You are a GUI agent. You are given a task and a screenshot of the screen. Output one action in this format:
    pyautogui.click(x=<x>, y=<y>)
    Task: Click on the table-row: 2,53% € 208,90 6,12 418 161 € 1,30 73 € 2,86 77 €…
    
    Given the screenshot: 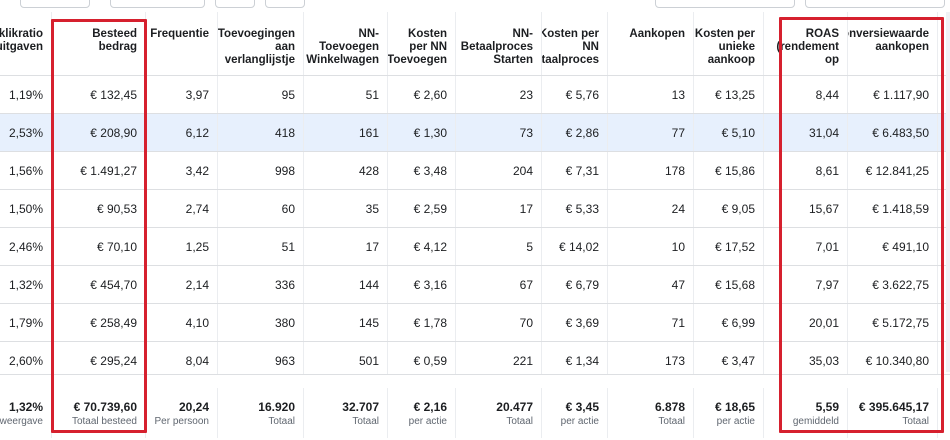 What is the action you would take?
    pyautogui.click(x=475, y=133)
    